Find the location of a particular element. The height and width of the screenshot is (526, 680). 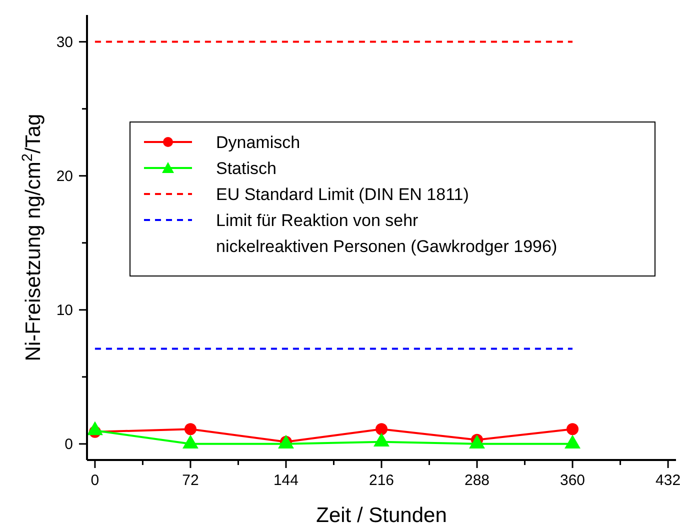

legend-label: Statisch is located at coordinates (246, 168).